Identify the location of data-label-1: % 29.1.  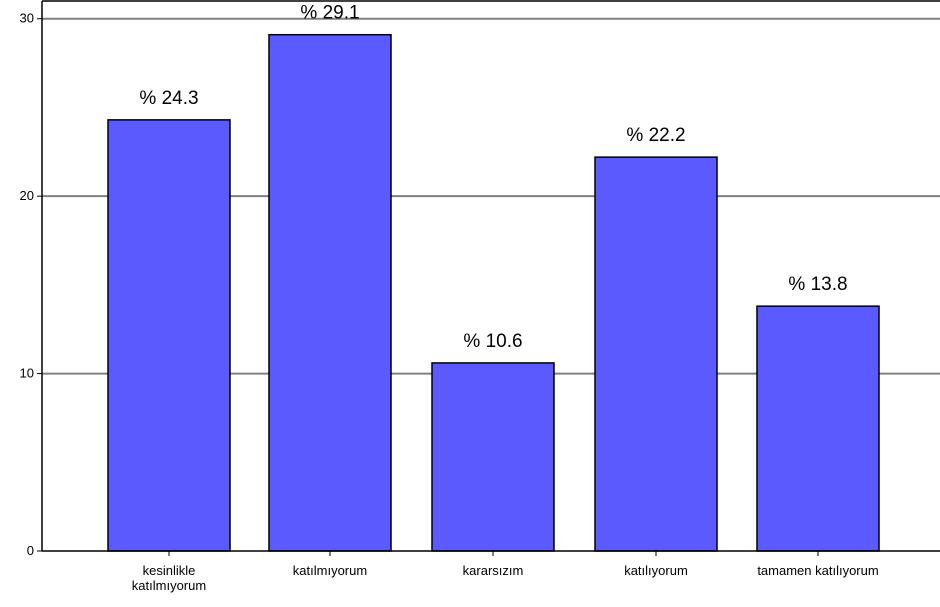
(329, 13).